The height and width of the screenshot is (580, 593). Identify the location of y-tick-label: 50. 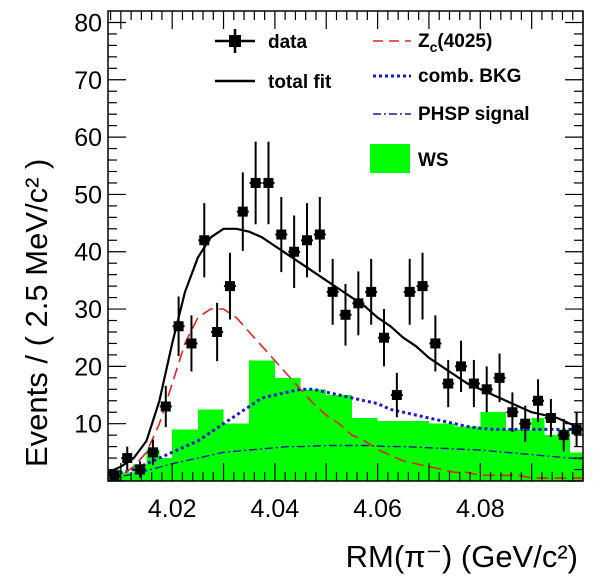
(88, 195).